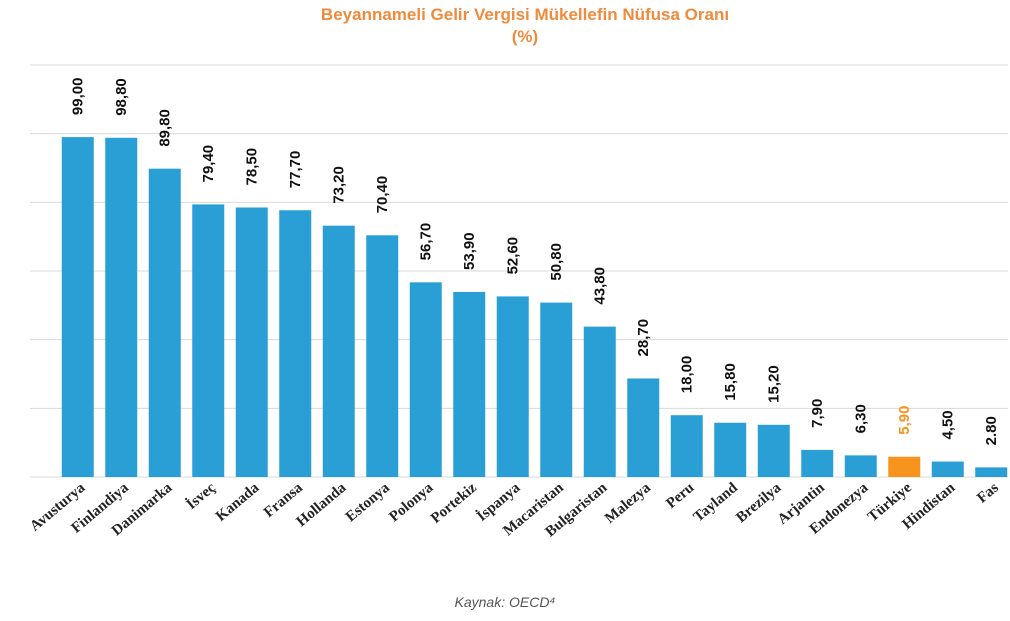  I want to click on value-label: 2.80, so click(991, 430).